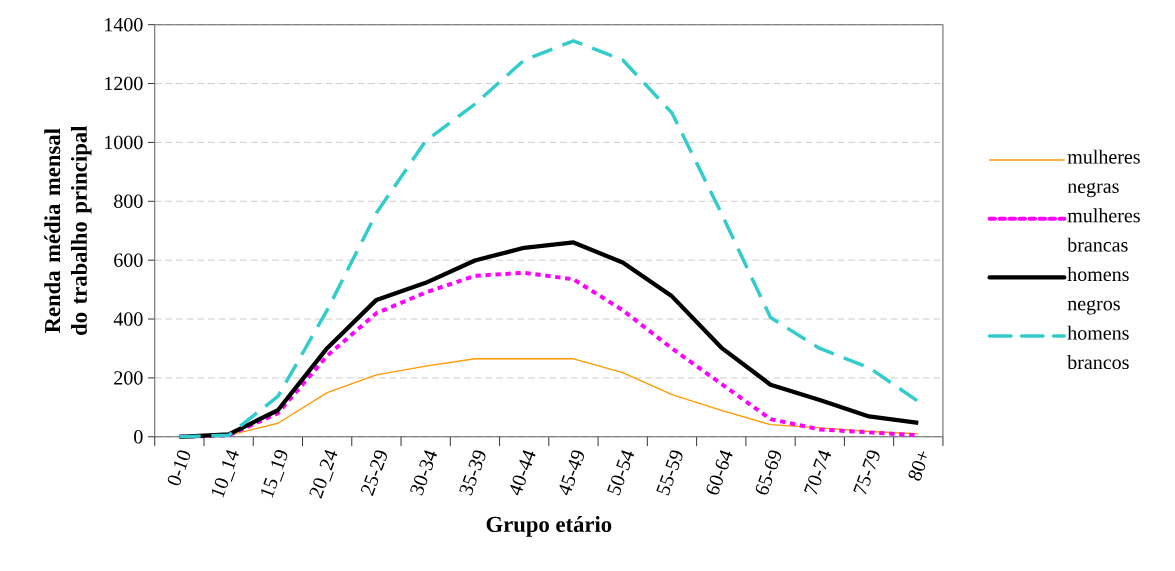 This screenshot has width=1175, height=571. I want to click on x-tick-label: 30-34, so click(424, 473).